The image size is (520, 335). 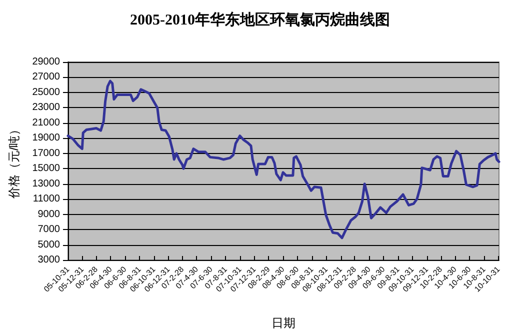 I want to click on y-tick-label: 7000, so click(x=49, y=230).